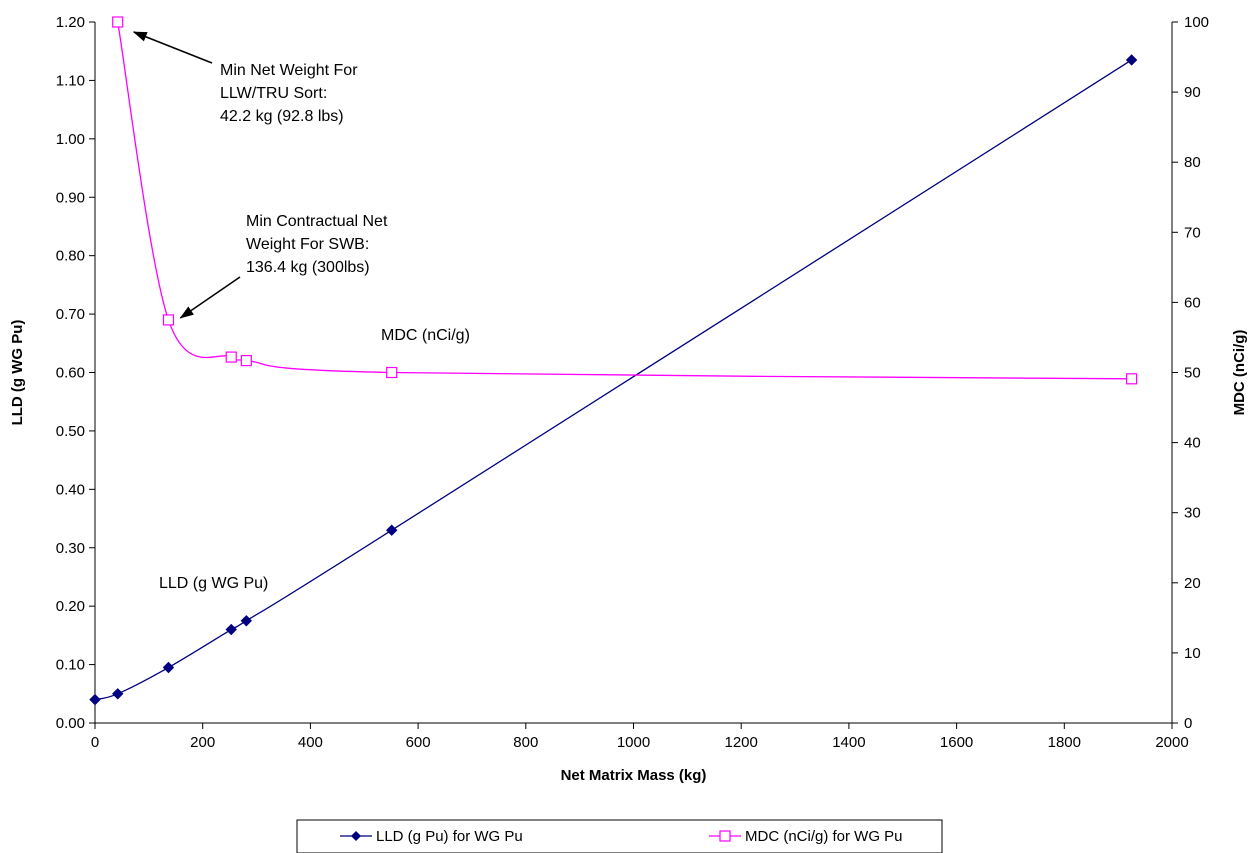  I want to click on annotation-llw-tru-text: 42.2 kg (92.8 lbs), so click(282, 116).